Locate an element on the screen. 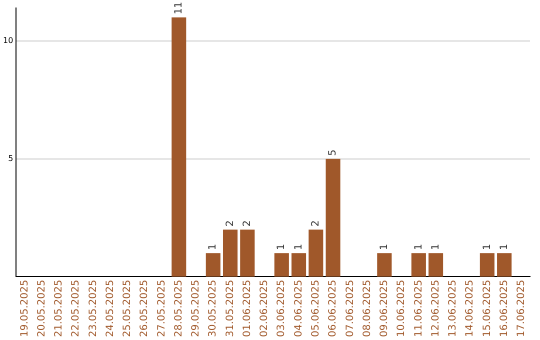 The image size is (540, 340). x-tick-label: 24.05.2025 is located at coordinates (110, 309).